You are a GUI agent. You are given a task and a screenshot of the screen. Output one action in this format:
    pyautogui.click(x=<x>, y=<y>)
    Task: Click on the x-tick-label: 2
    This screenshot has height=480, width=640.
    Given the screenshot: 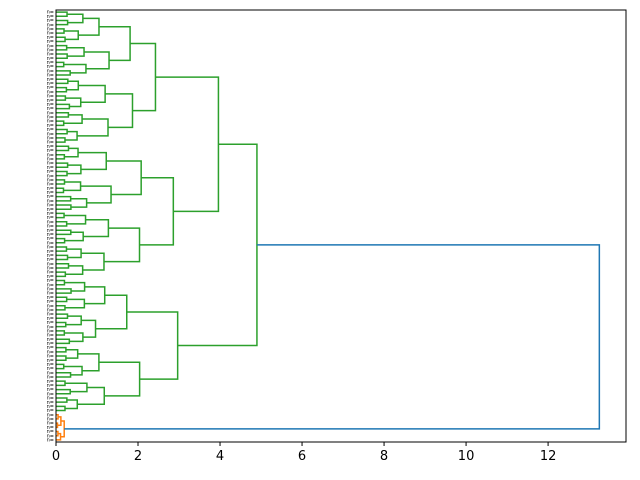 What is the action you would take?
    pyautogui.click(x=138, y=456)
    